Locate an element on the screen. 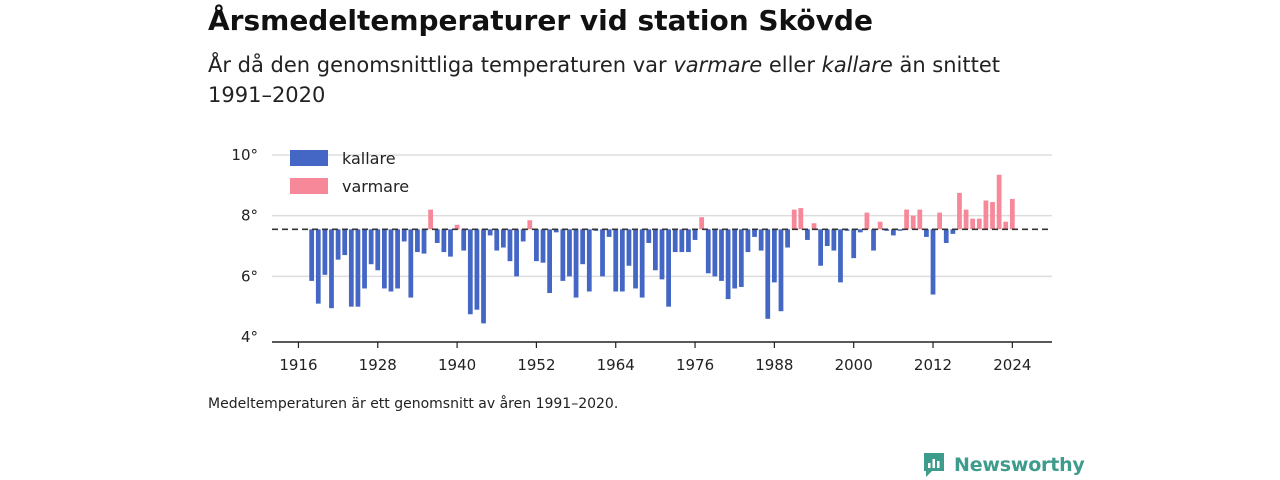 This screenshot has height=480, width=1280. legend-label-varmare: varmare is located at coordinates (375, 186).